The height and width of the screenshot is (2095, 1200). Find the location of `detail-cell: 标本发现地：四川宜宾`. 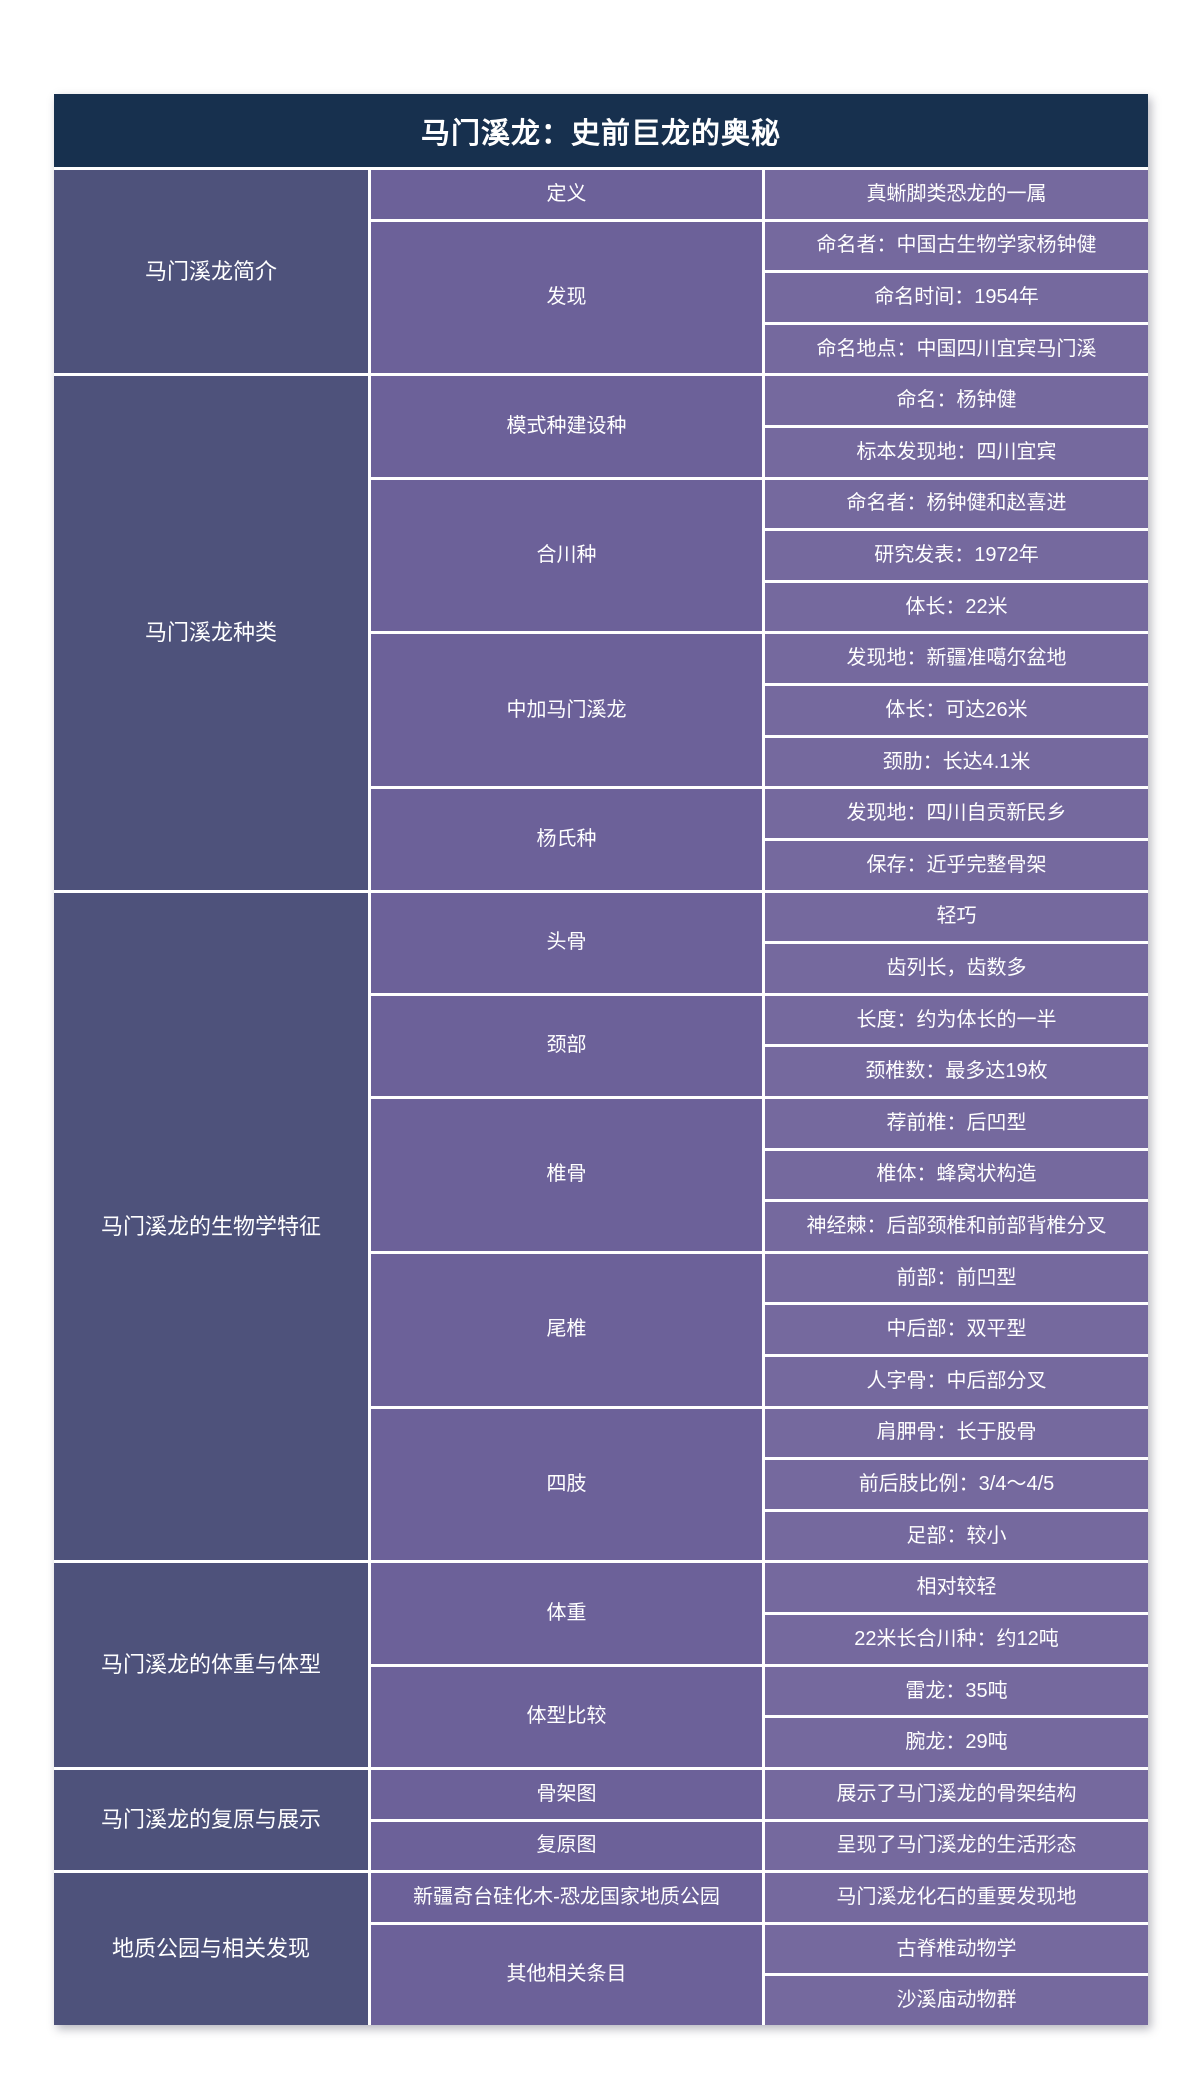

detail-cell: 标本发现地：四川宜宾 is located at coordinates (956, 452).